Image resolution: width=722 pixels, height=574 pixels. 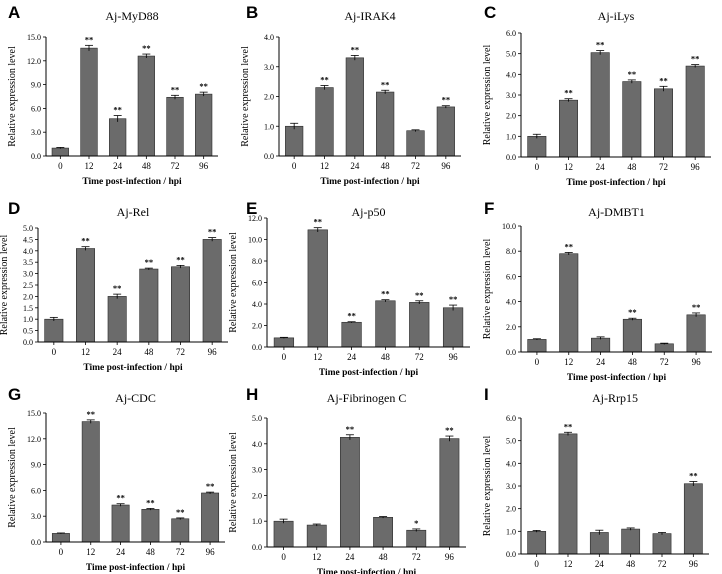 I want to click on y-tick-label: 4.5, so click(x=28, y=239).